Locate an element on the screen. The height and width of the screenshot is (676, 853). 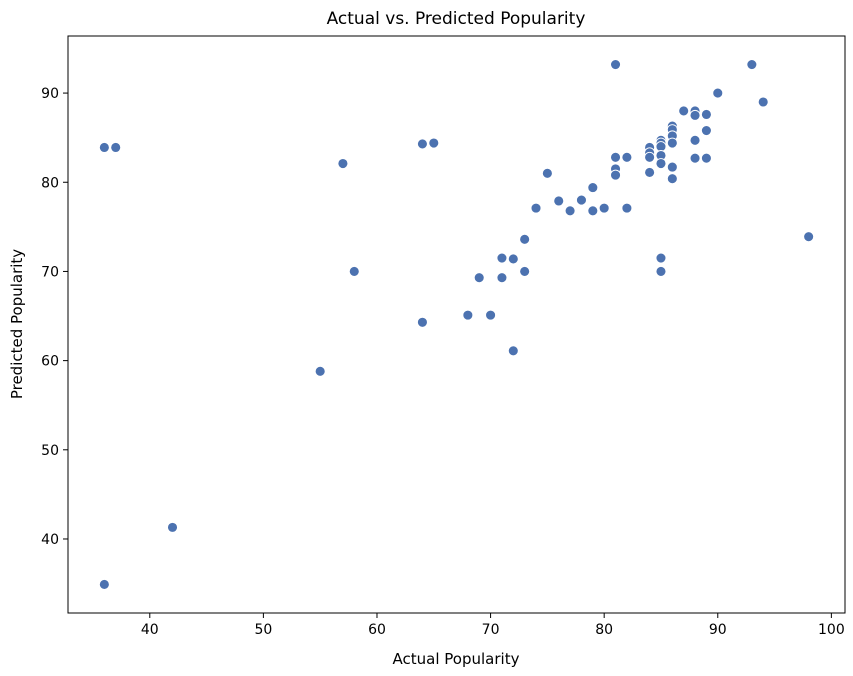
y-axis: 40 50 60 70 80 90 is located at coordinates (54, 317).